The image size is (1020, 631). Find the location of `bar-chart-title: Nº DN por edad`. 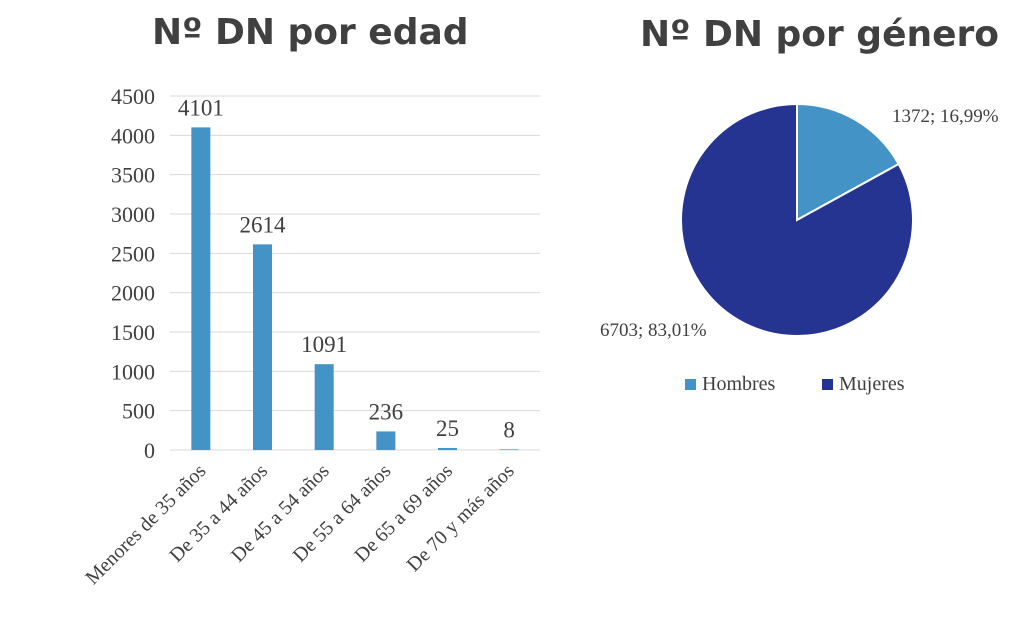

bar-chart-title: Nº DN por edad is located at coordinates (310, 32).